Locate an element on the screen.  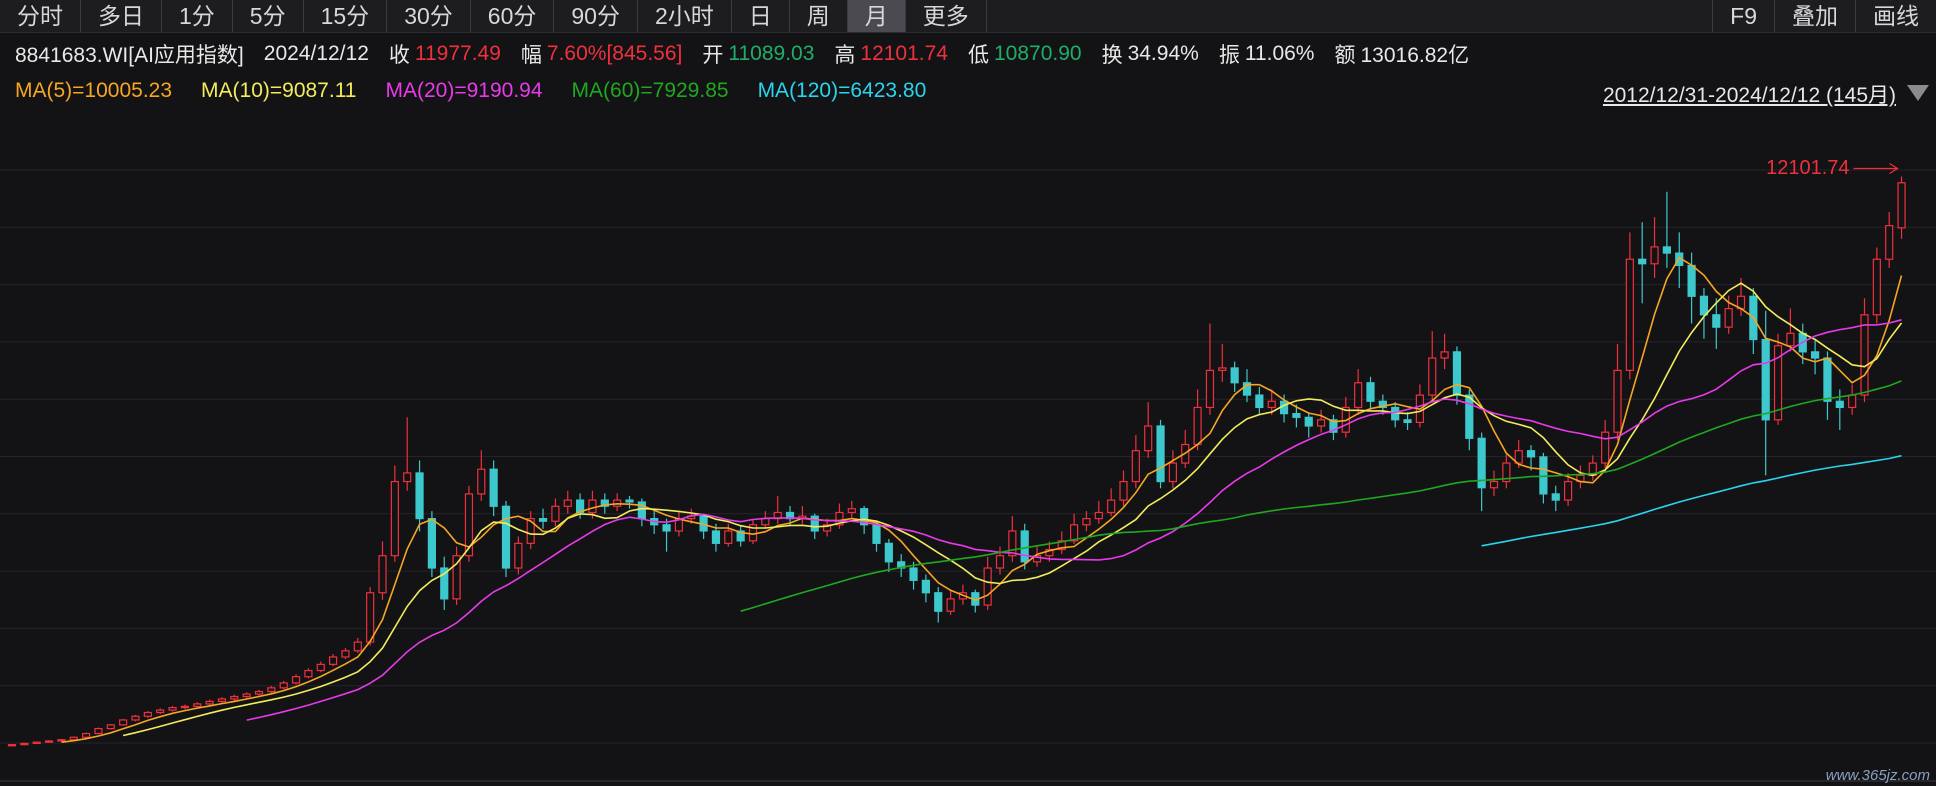
range-dropdown is located at coordinates (1918, 93).